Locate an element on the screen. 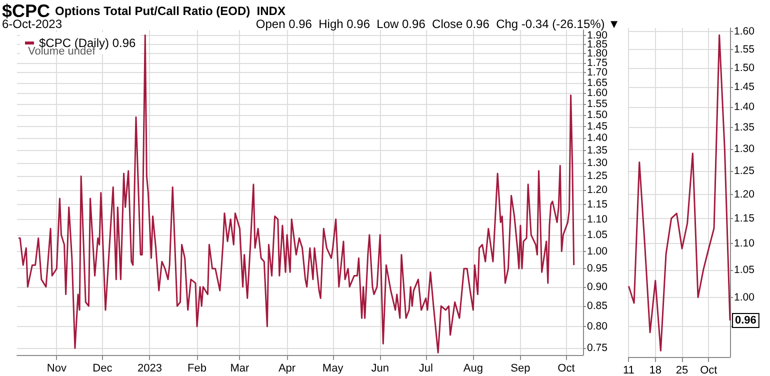 This screenshot has width=770, height=376. x-tick-label: Aug is located at coordinates (473, 368).